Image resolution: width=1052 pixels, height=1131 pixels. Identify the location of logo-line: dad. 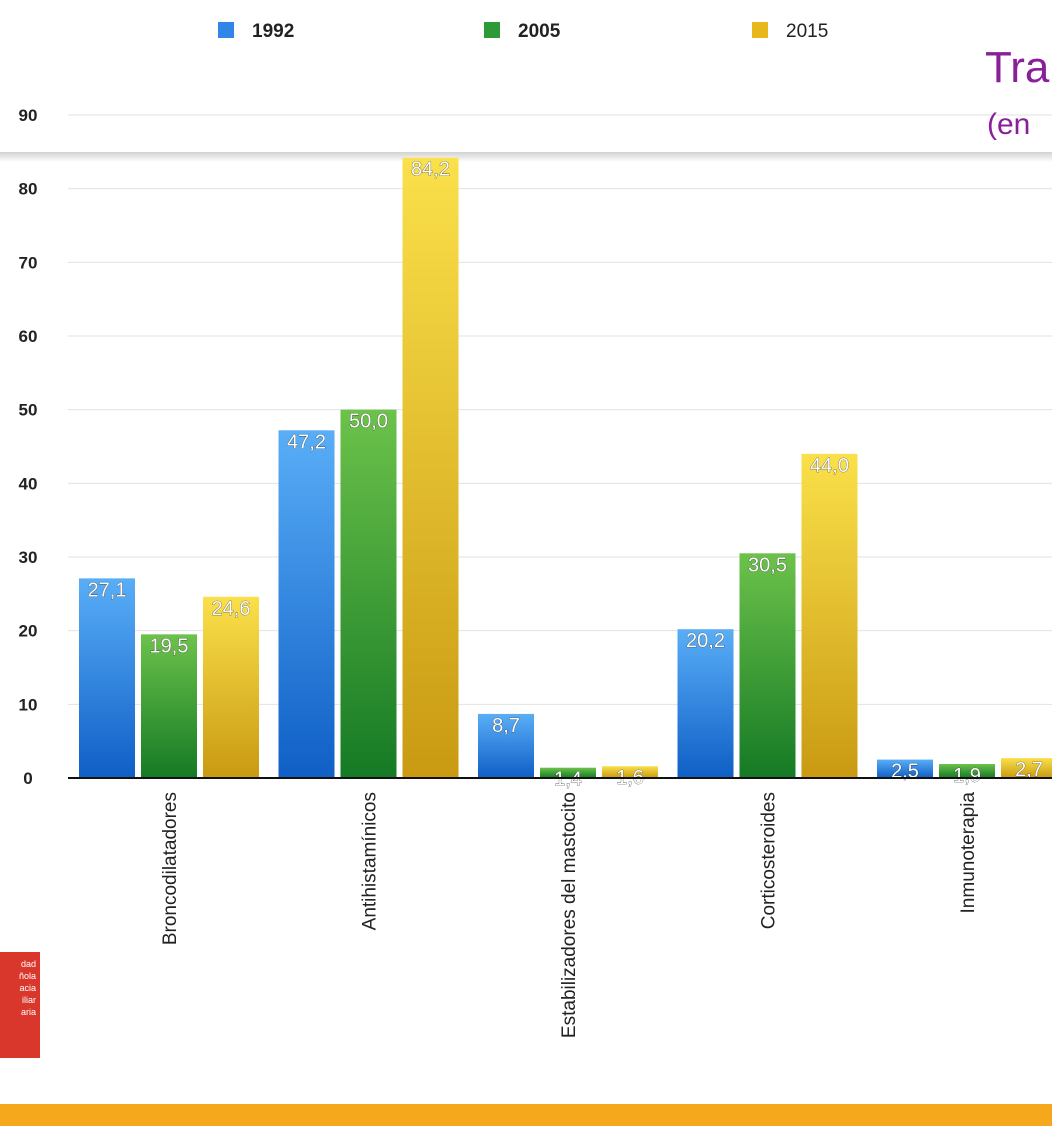
(18, 964).